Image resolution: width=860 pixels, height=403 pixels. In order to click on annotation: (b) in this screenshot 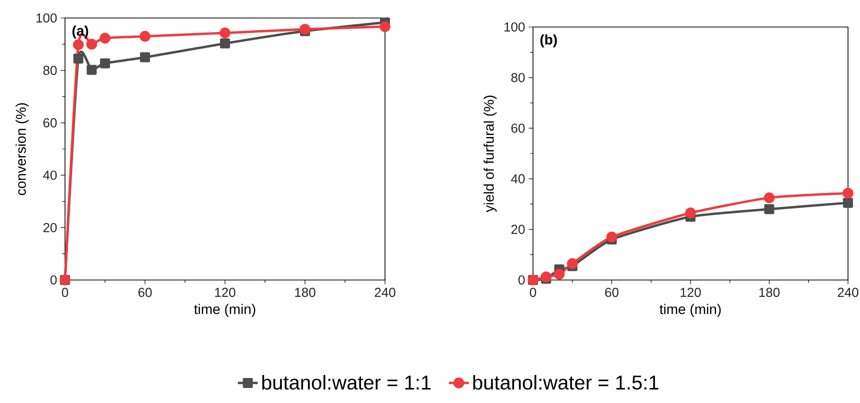, I will do `click(548, 41)`.